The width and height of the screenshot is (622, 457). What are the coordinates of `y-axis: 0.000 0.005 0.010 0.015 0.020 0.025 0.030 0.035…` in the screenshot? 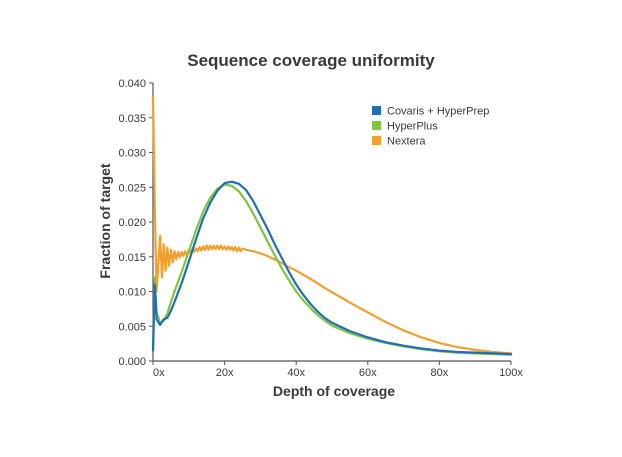 It's located at (136, 223).